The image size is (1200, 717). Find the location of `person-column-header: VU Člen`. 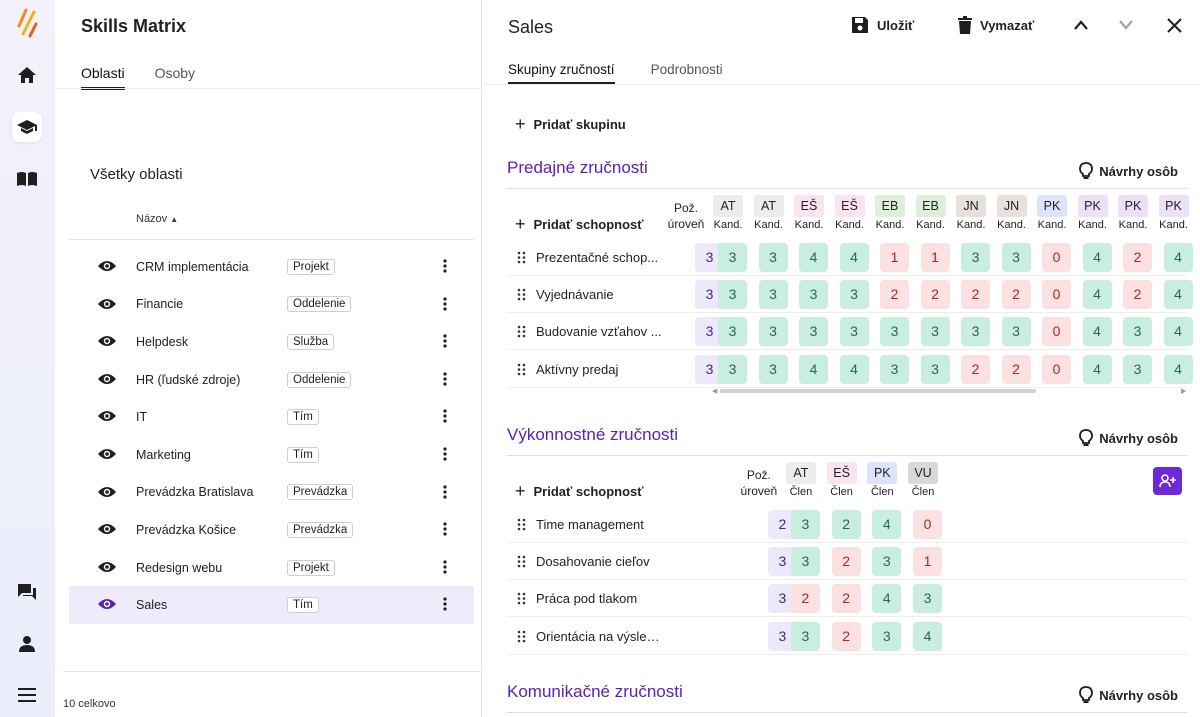

person-column-header: VU Člen is located at coordinates (923, 480).